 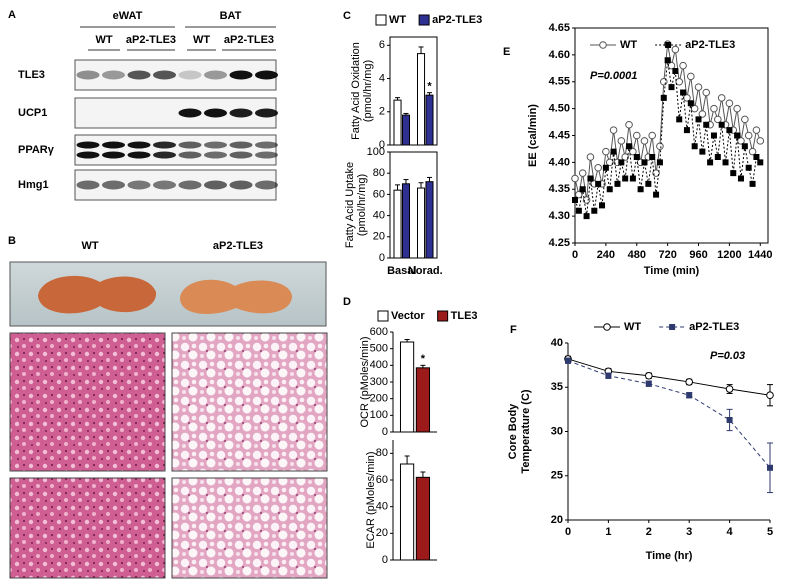 I want to click on tissue-wt, so click(x=97, y=294).